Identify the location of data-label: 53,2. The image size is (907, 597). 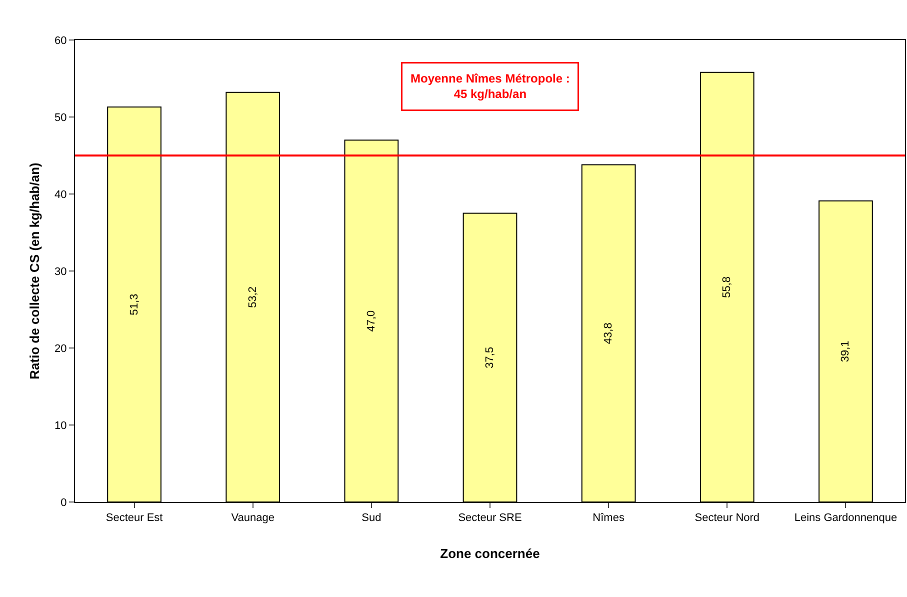
(252, 297).